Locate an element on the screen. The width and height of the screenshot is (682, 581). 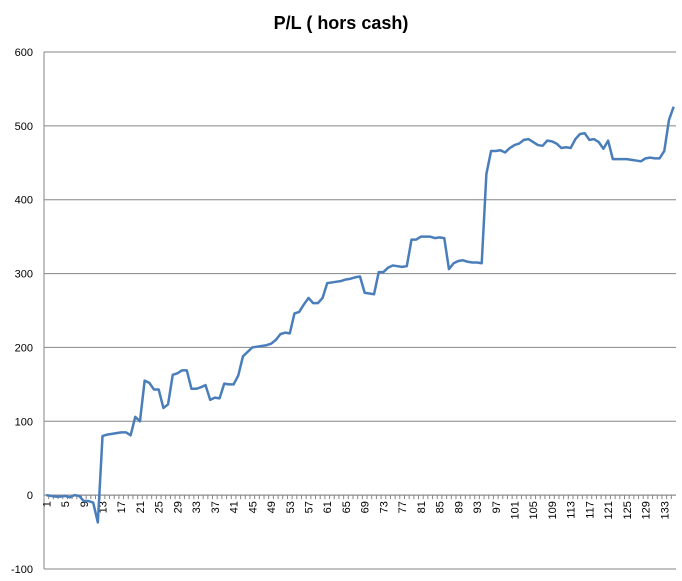
y-tick-label: 500 is located at coordinates (24, 127).